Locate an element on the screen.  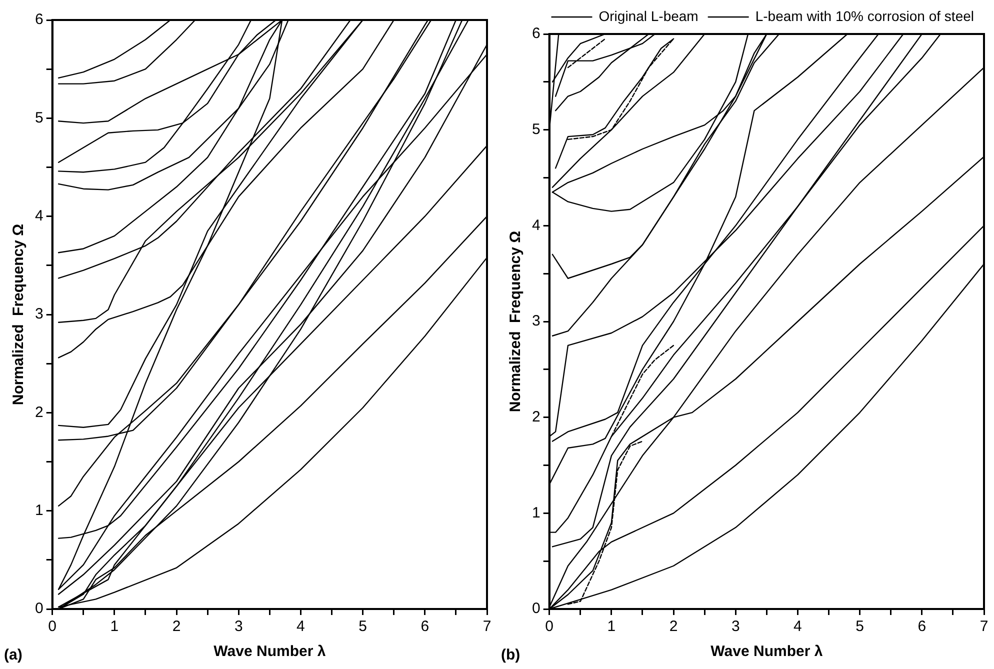
text: (b) is located at coordinates (510, 655).